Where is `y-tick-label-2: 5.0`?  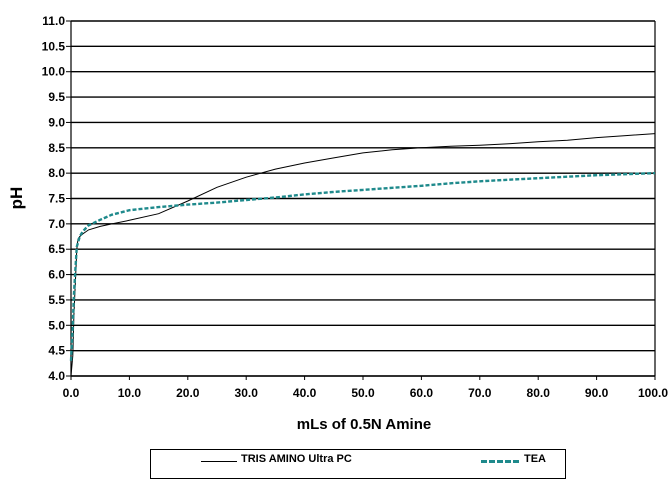
y-tick-label-2: 5.0 is located at coordinates (56, 325).